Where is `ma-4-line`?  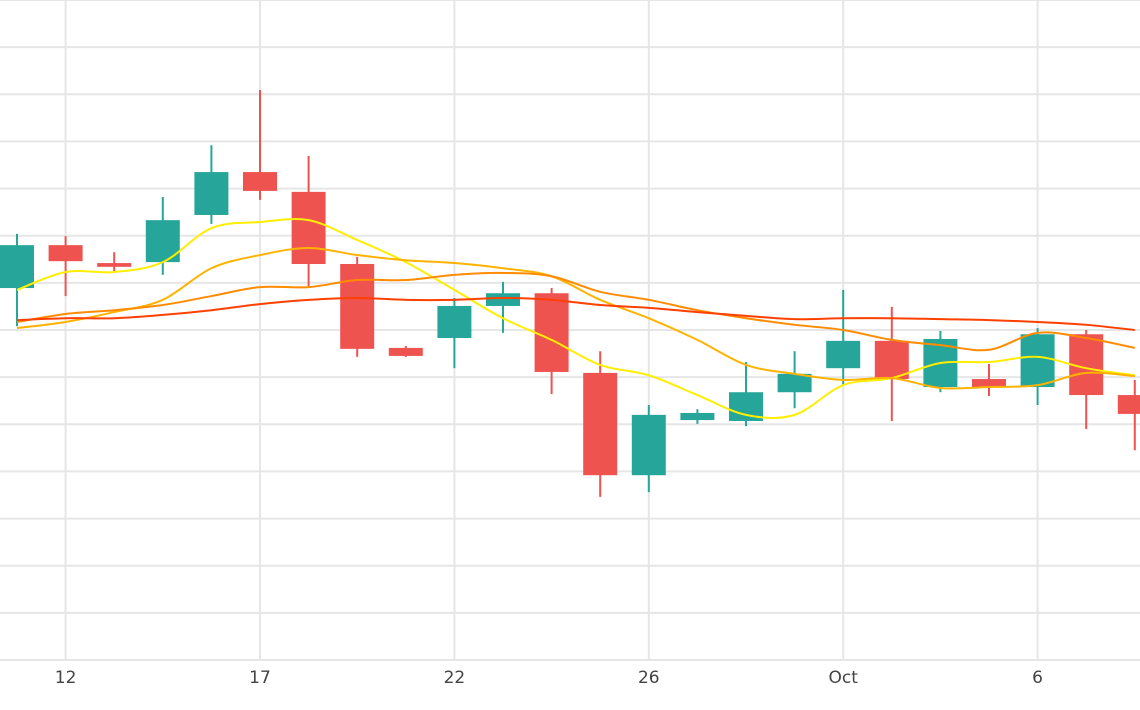
ma-4-line is located at coordinates (575, 313).